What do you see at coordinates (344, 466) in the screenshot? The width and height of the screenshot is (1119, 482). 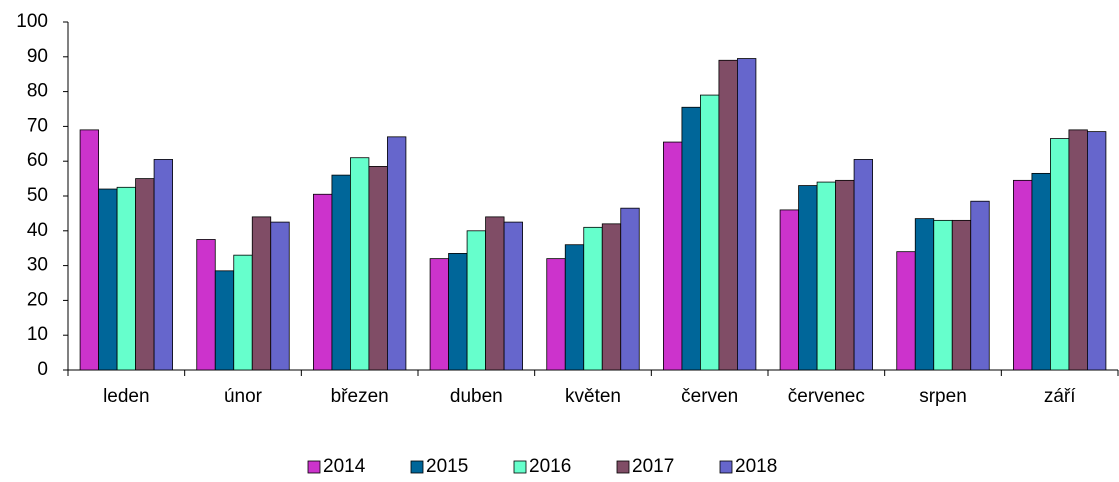 I see `legend-label: 2014` at bounding box center [344, 466].